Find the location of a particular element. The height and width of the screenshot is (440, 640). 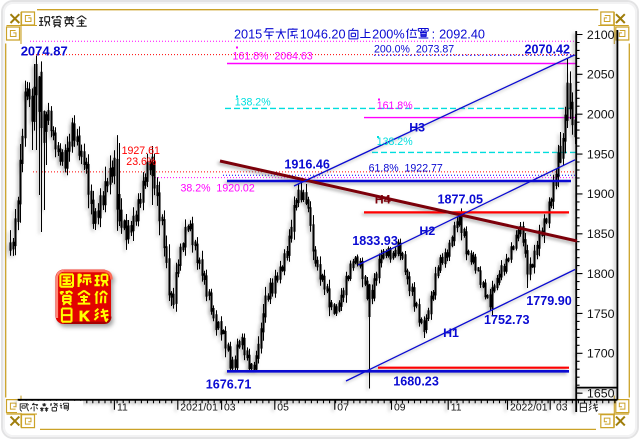

svg-text: 1877.05 is located at coordinates (461, 199).